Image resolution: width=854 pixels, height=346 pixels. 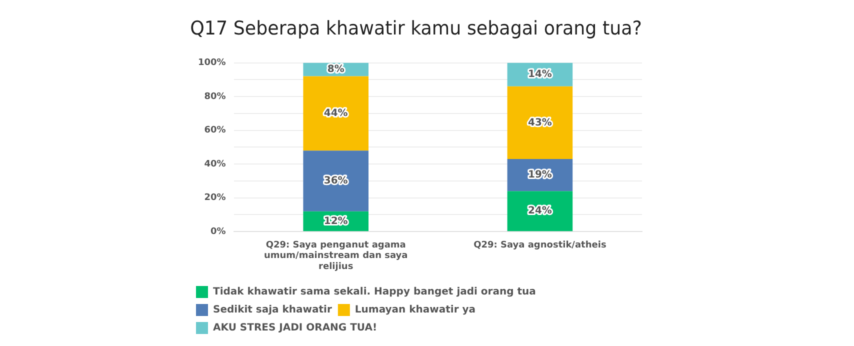 I want to click on x-tick-label: Q29: Saya agnostik/atheis, so click(x=540, y=245).